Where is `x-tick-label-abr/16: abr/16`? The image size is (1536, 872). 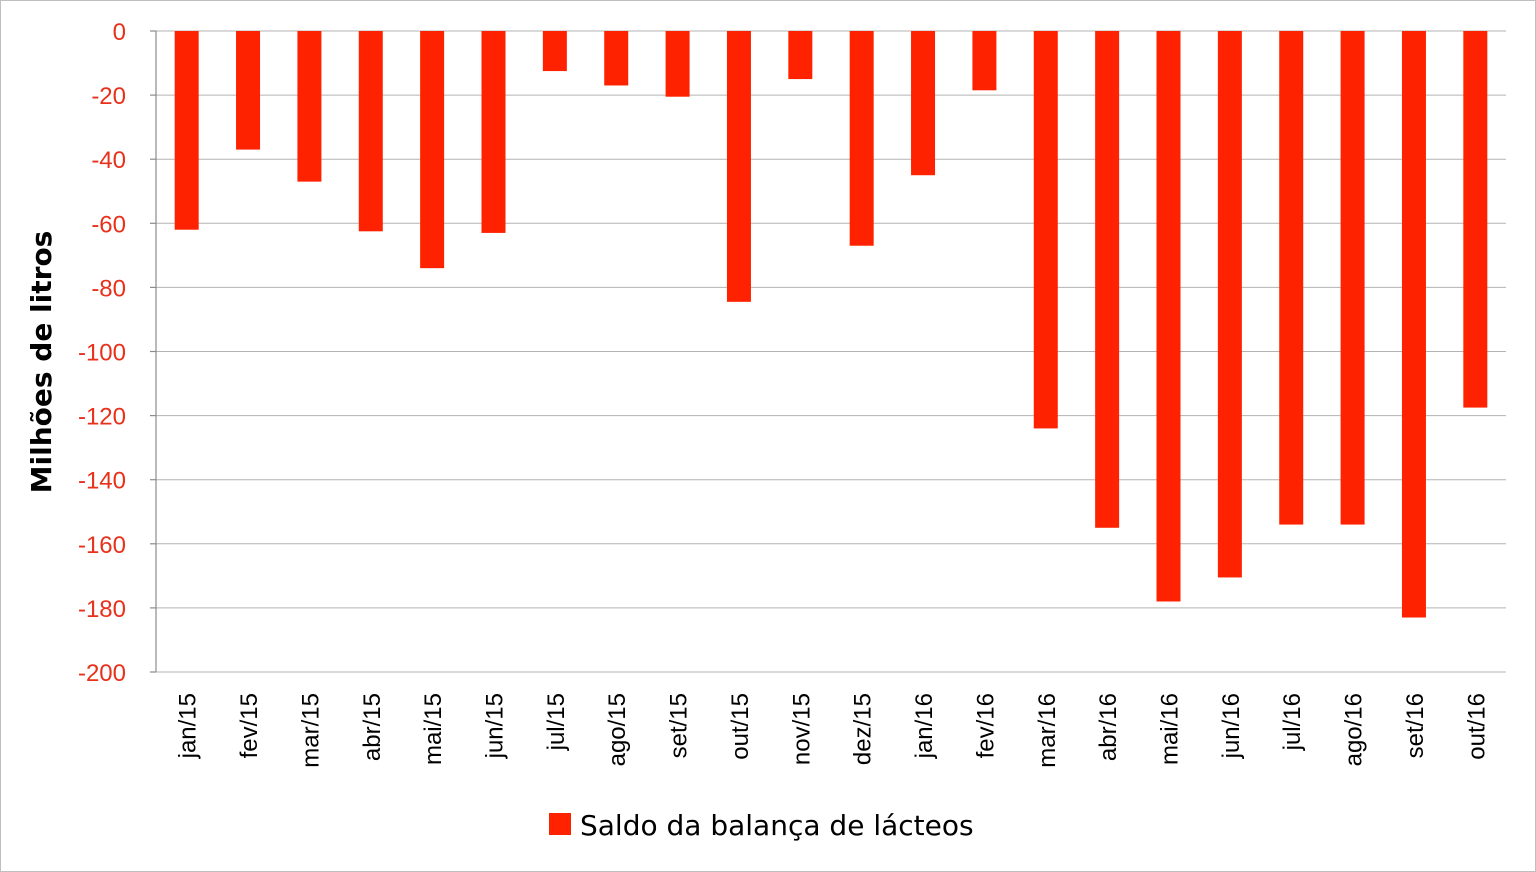 x-tick-label-abr/16: abr/16 is located at coordinates (1108, 727).